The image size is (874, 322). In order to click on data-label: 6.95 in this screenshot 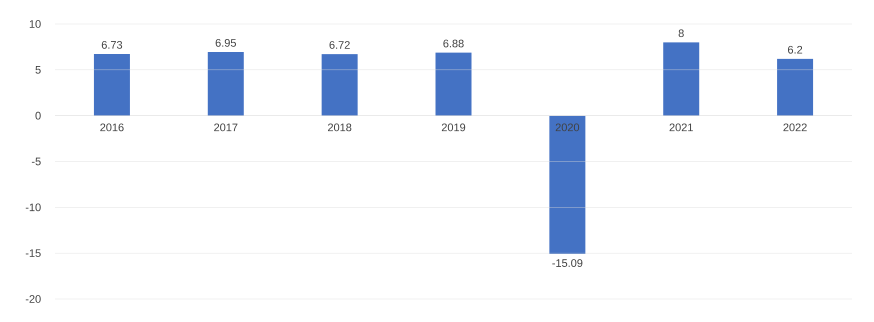, I will do `click(226, 43)`.